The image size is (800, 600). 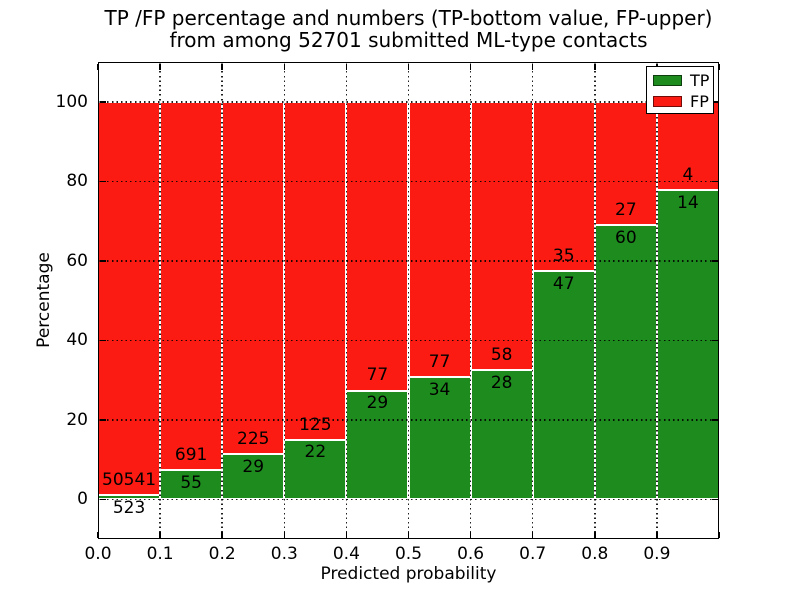 What do you see at coordinates (408, 574) in the screenshot?
I see `x-axis-label: Predicted probability` at bounding box center [408, 574].